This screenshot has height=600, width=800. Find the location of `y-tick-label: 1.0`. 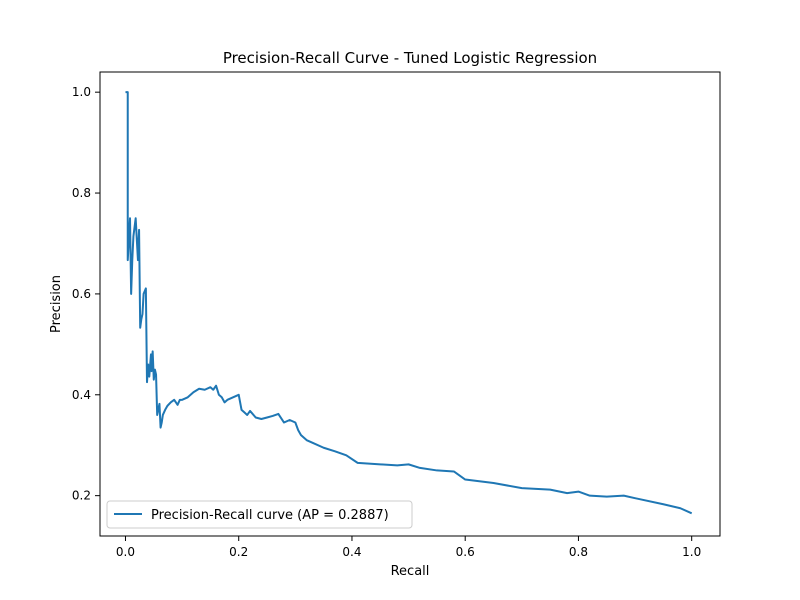

y-tick-label: 1.0 is located at coordinates (81, 92).